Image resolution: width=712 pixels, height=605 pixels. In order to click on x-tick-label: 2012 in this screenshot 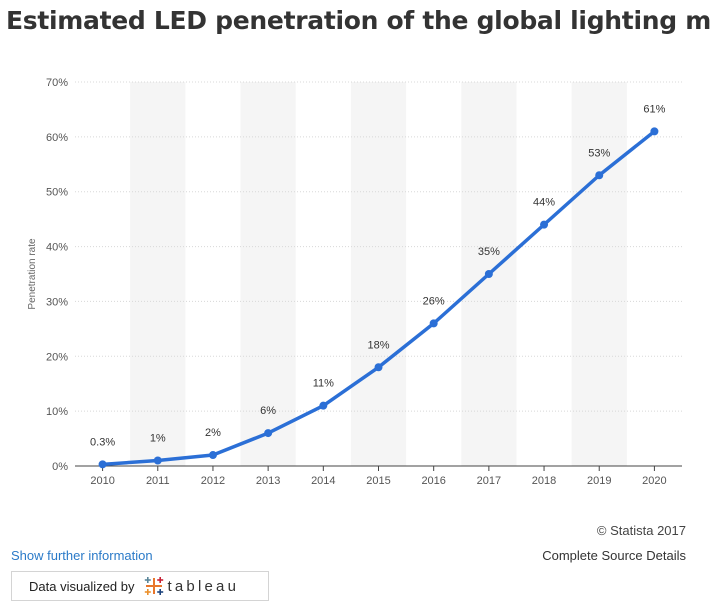, I will do `click(213, 481)`.